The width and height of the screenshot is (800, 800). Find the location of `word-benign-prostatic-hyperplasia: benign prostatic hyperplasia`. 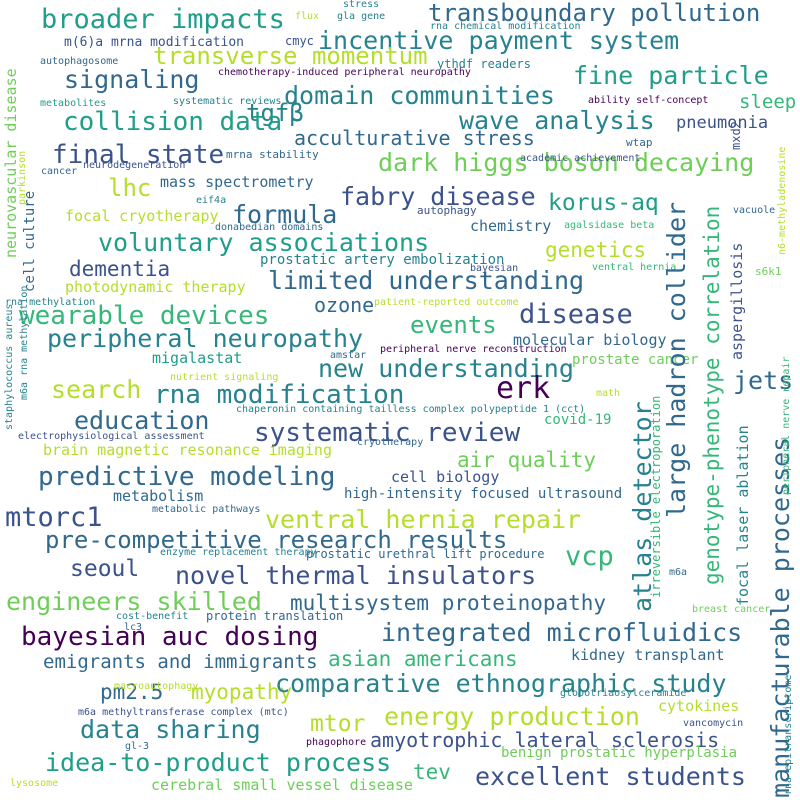

word-benign-prostatic-hyperplasia: benign prostatic hyperplasia is located at coordinates (619, 753).